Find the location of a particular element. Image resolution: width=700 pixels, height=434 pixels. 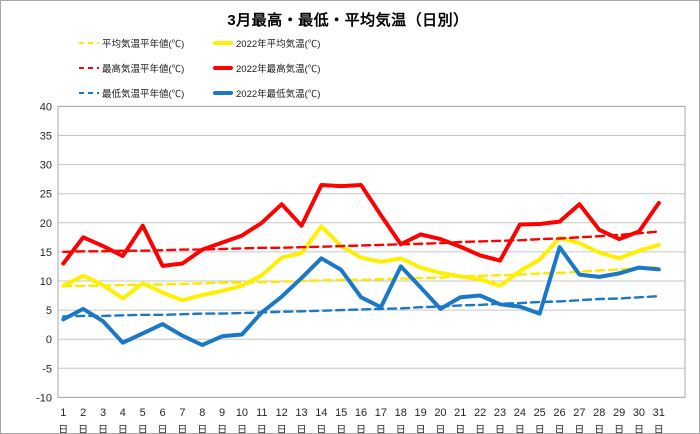

x-axis-day-label: 8 is located at coordinates (202, 413).